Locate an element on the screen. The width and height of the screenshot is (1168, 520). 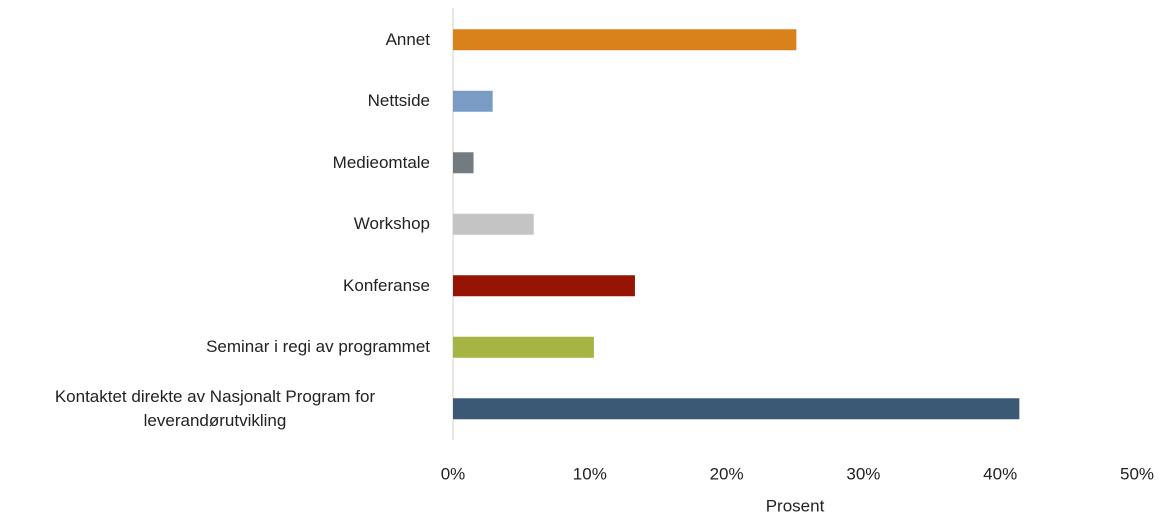
y-tick-label: Annet is located at coordinates (407, 39).